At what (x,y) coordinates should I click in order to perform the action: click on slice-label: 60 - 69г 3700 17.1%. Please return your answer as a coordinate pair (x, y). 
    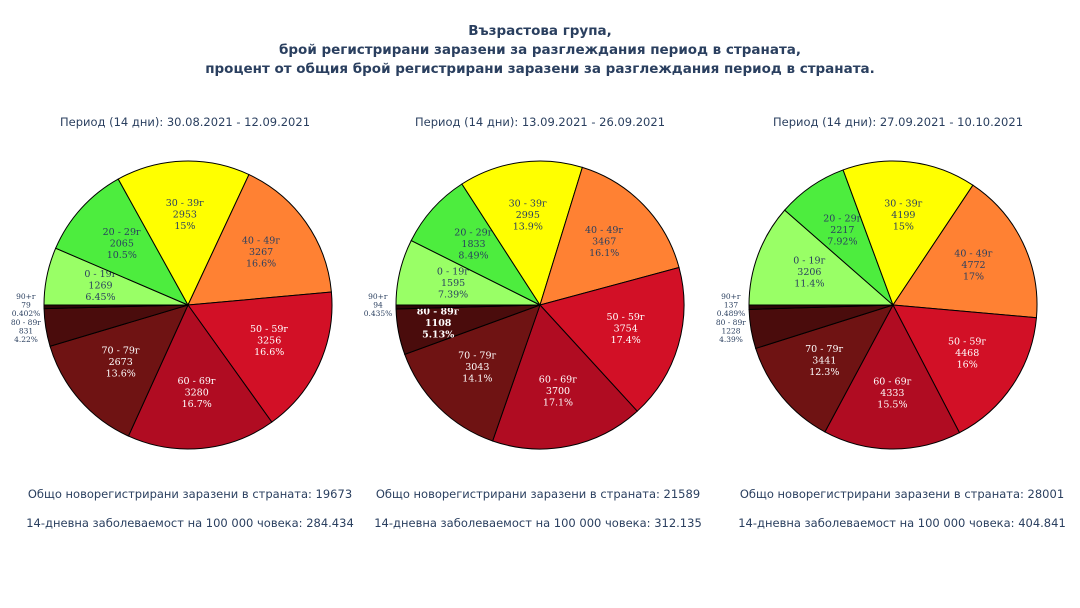
    Looking at the image, I should click on (558, 391).